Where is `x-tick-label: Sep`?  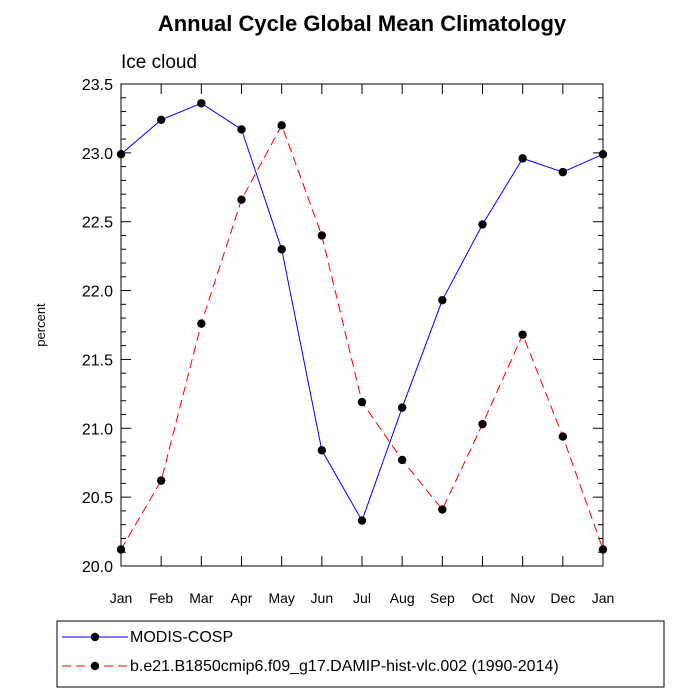
x-tick-label: Sep is located at coordinates (442, 598).